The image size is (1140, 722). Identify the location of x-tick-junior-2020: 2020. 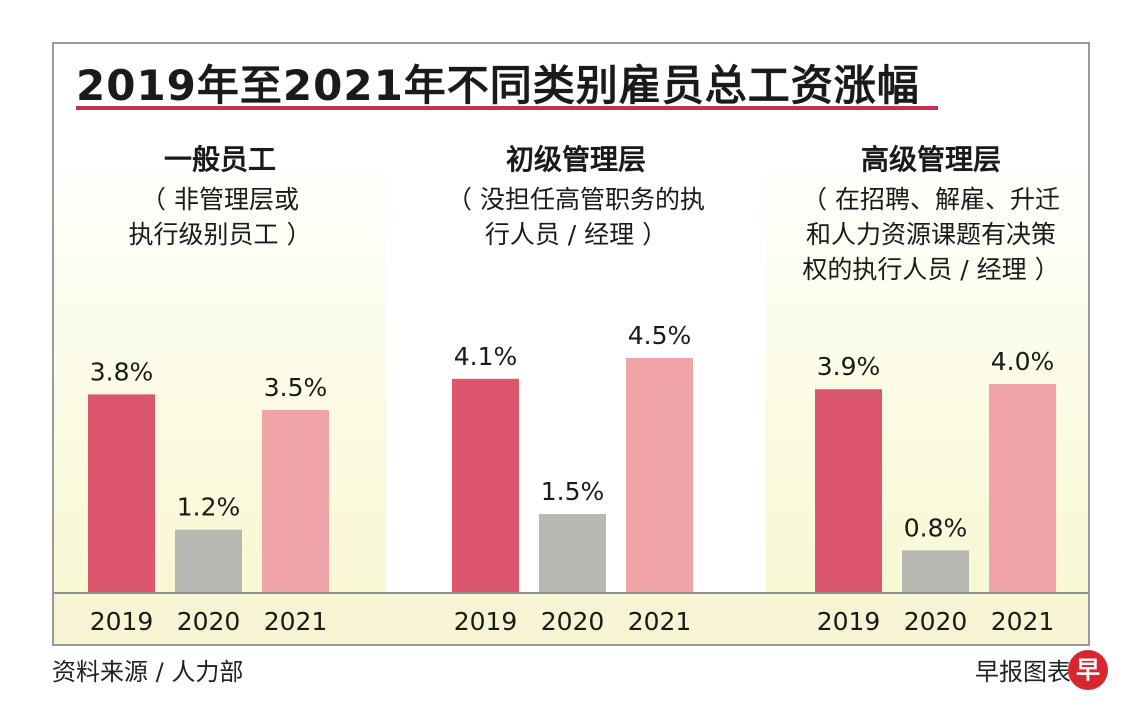
(573, 621).